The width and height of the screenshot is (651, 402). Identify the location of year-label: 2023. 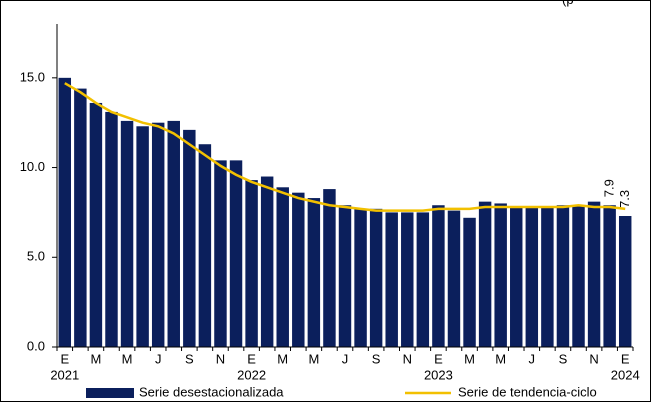
(438, 374).